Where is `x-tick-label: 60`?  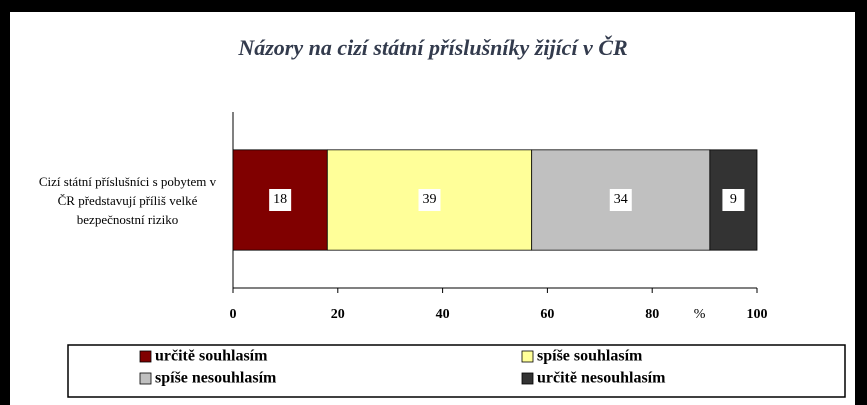
x-tick-label: 60 is located at coordinates (547, 314).